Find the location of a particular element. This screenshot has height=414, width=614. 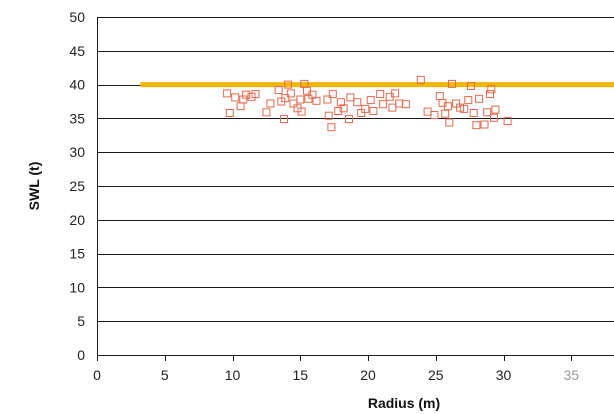

y-tick-label-30: 30 is located at coordinates (77, 152).